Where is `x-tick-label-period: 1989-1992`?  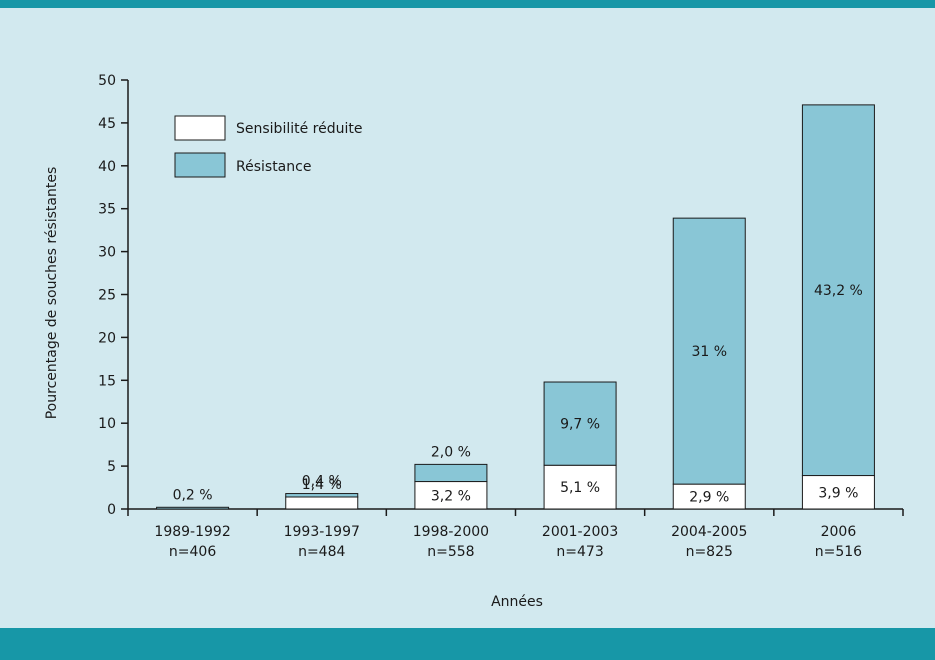
x-tick-label-period: 1989-1992 is located at coordinates (192, 532).